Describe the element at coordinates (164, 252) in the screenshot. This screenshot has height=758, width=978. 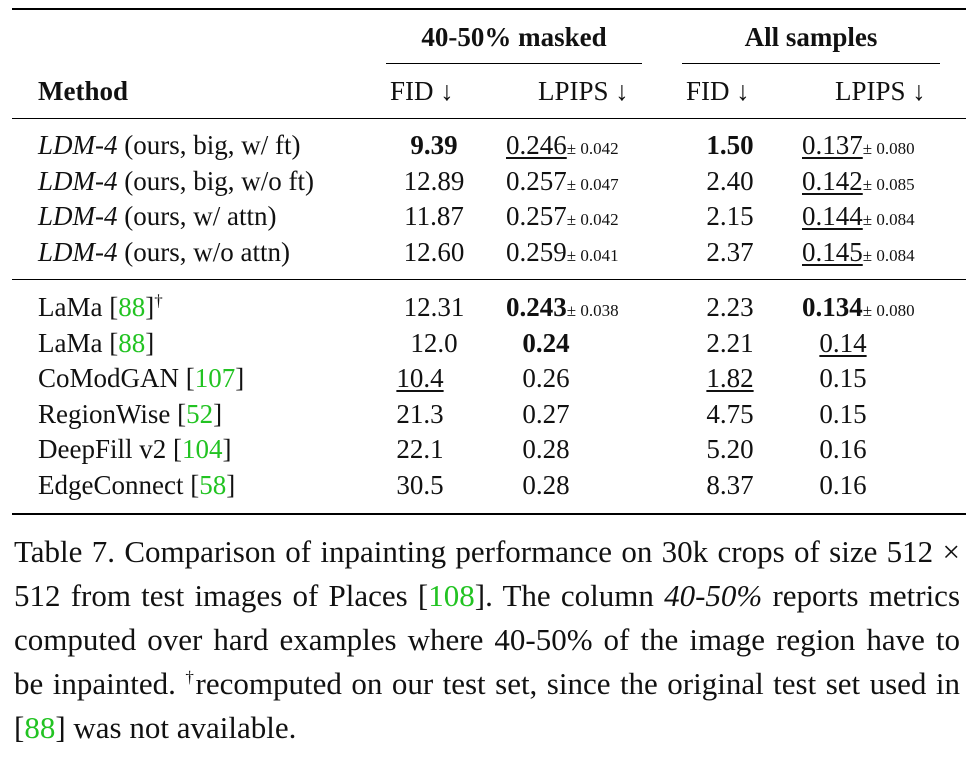
I see `table-row-method: LDM-4 (ours, w/o attn)` at that location.